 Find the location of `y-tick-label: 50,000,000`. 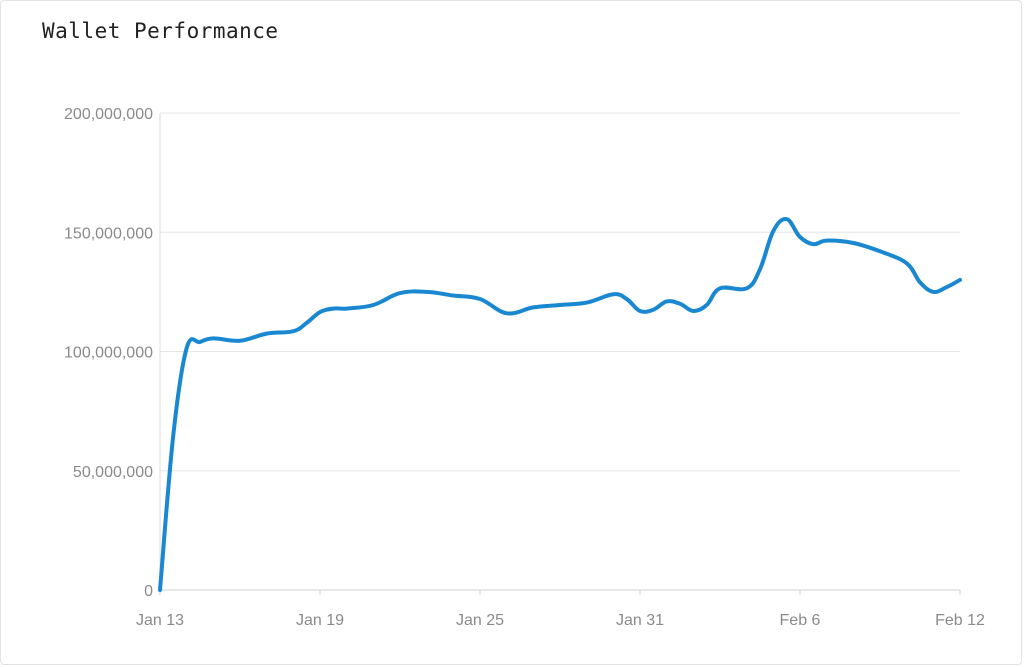

y-tick-label: 50,000,000 is located at coordinates (113, 472).